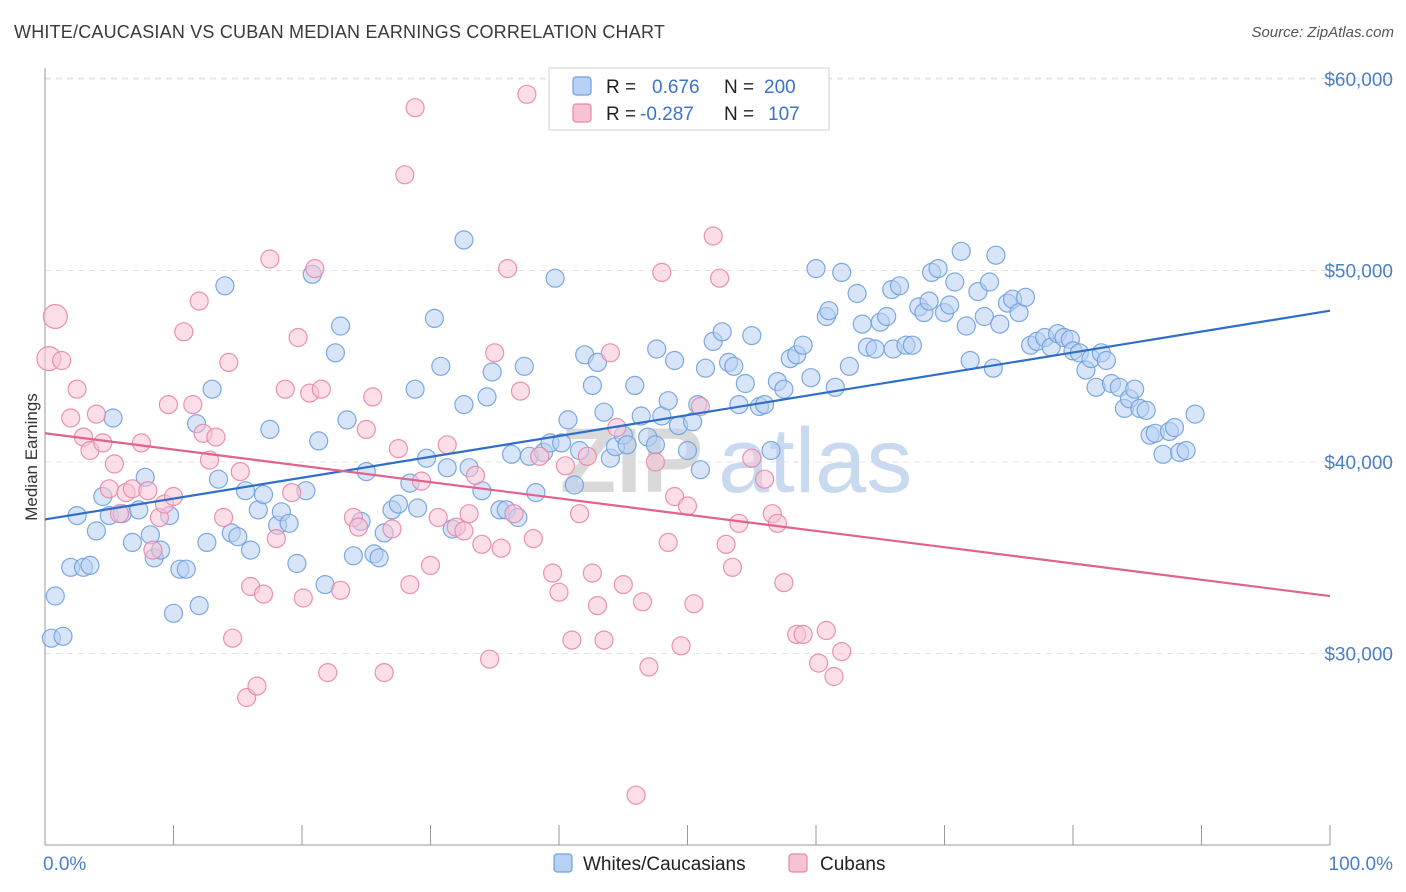  What do you see at coordinates (798, 863) in the screenshot?
I see `bottom-legend-swatch-cubans` at bounding box center [798, 863].